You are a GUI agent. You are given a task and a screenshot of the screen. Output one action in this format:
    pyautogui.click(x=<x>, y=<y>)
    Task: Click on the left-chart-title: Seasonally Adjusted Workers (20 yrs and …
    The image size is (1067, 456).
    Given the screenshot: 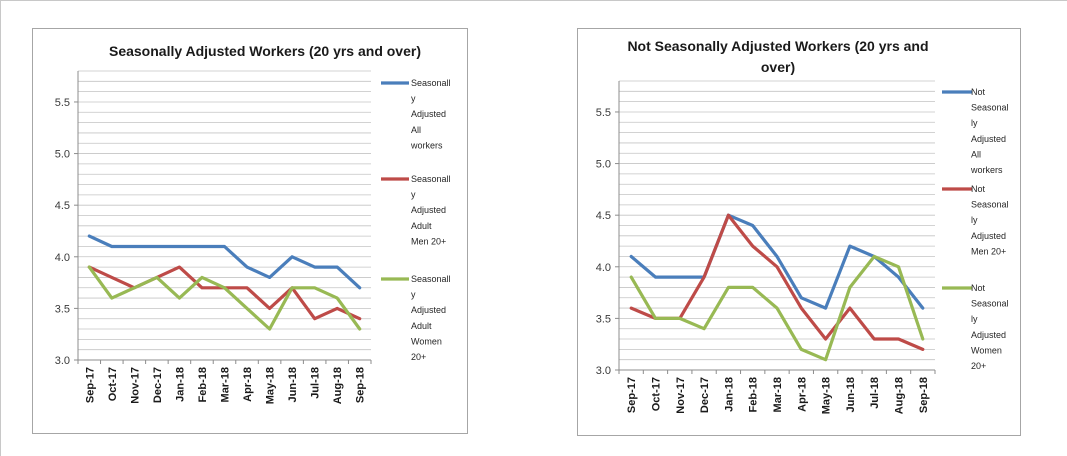 What is the action you would take?
    pyautogui.click(x=265, y=51)
    